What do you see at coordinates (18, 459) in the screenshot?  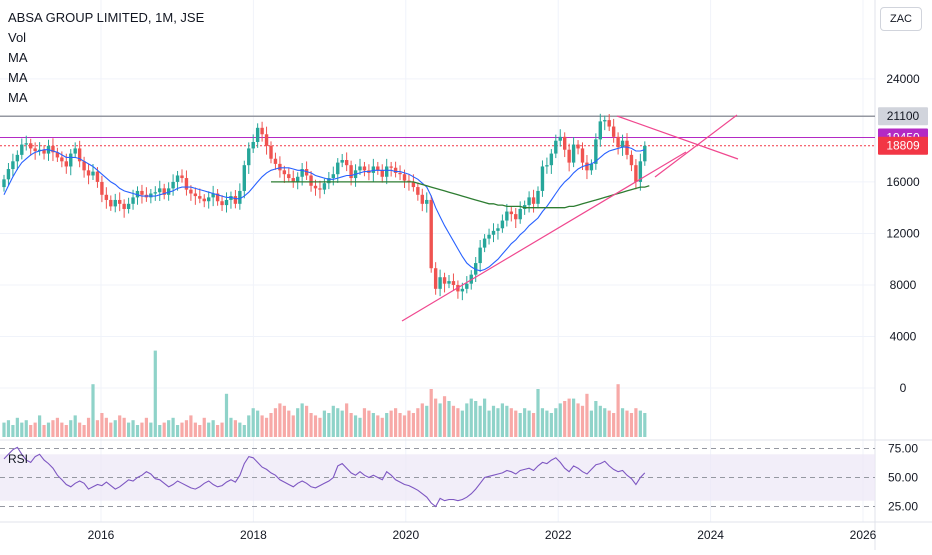 I see `rsi-label: RSI` at bounding box center [18, 459].